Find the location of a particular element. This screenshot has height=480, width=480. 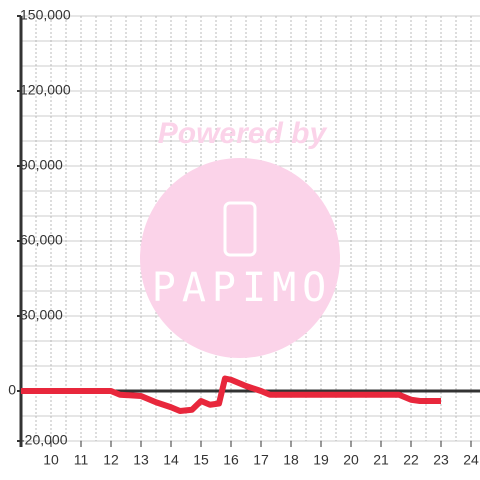

y-tick-label: 30,000 is located at coordinates (41, 315).